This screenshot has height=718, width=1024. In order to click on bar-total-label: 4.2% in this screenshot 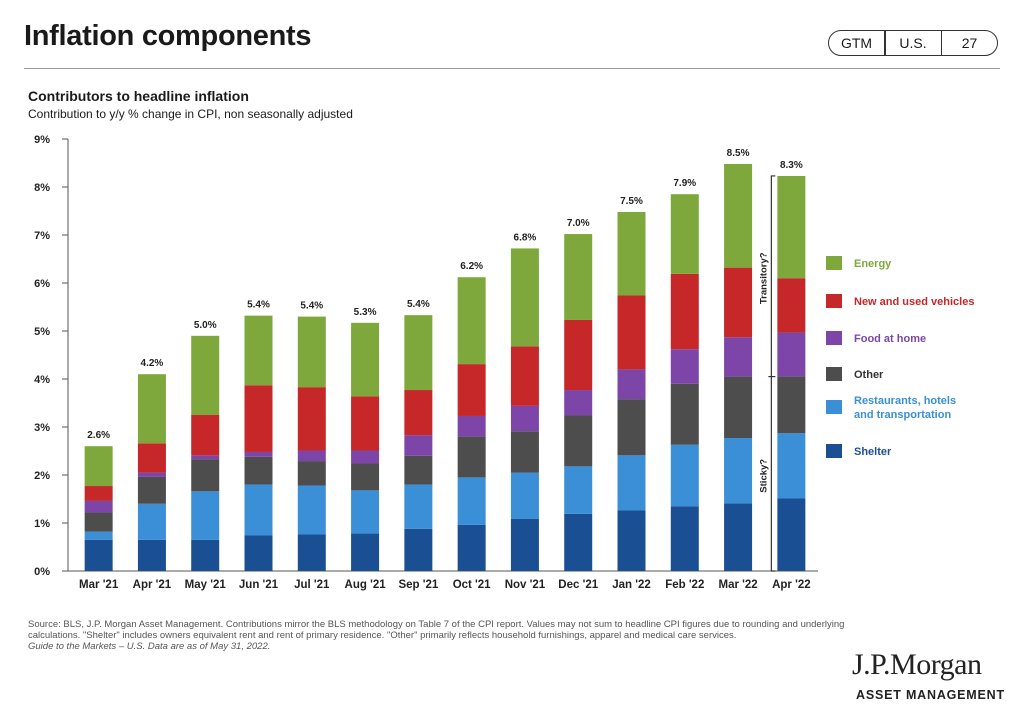, I will do `click(152, 363)`.